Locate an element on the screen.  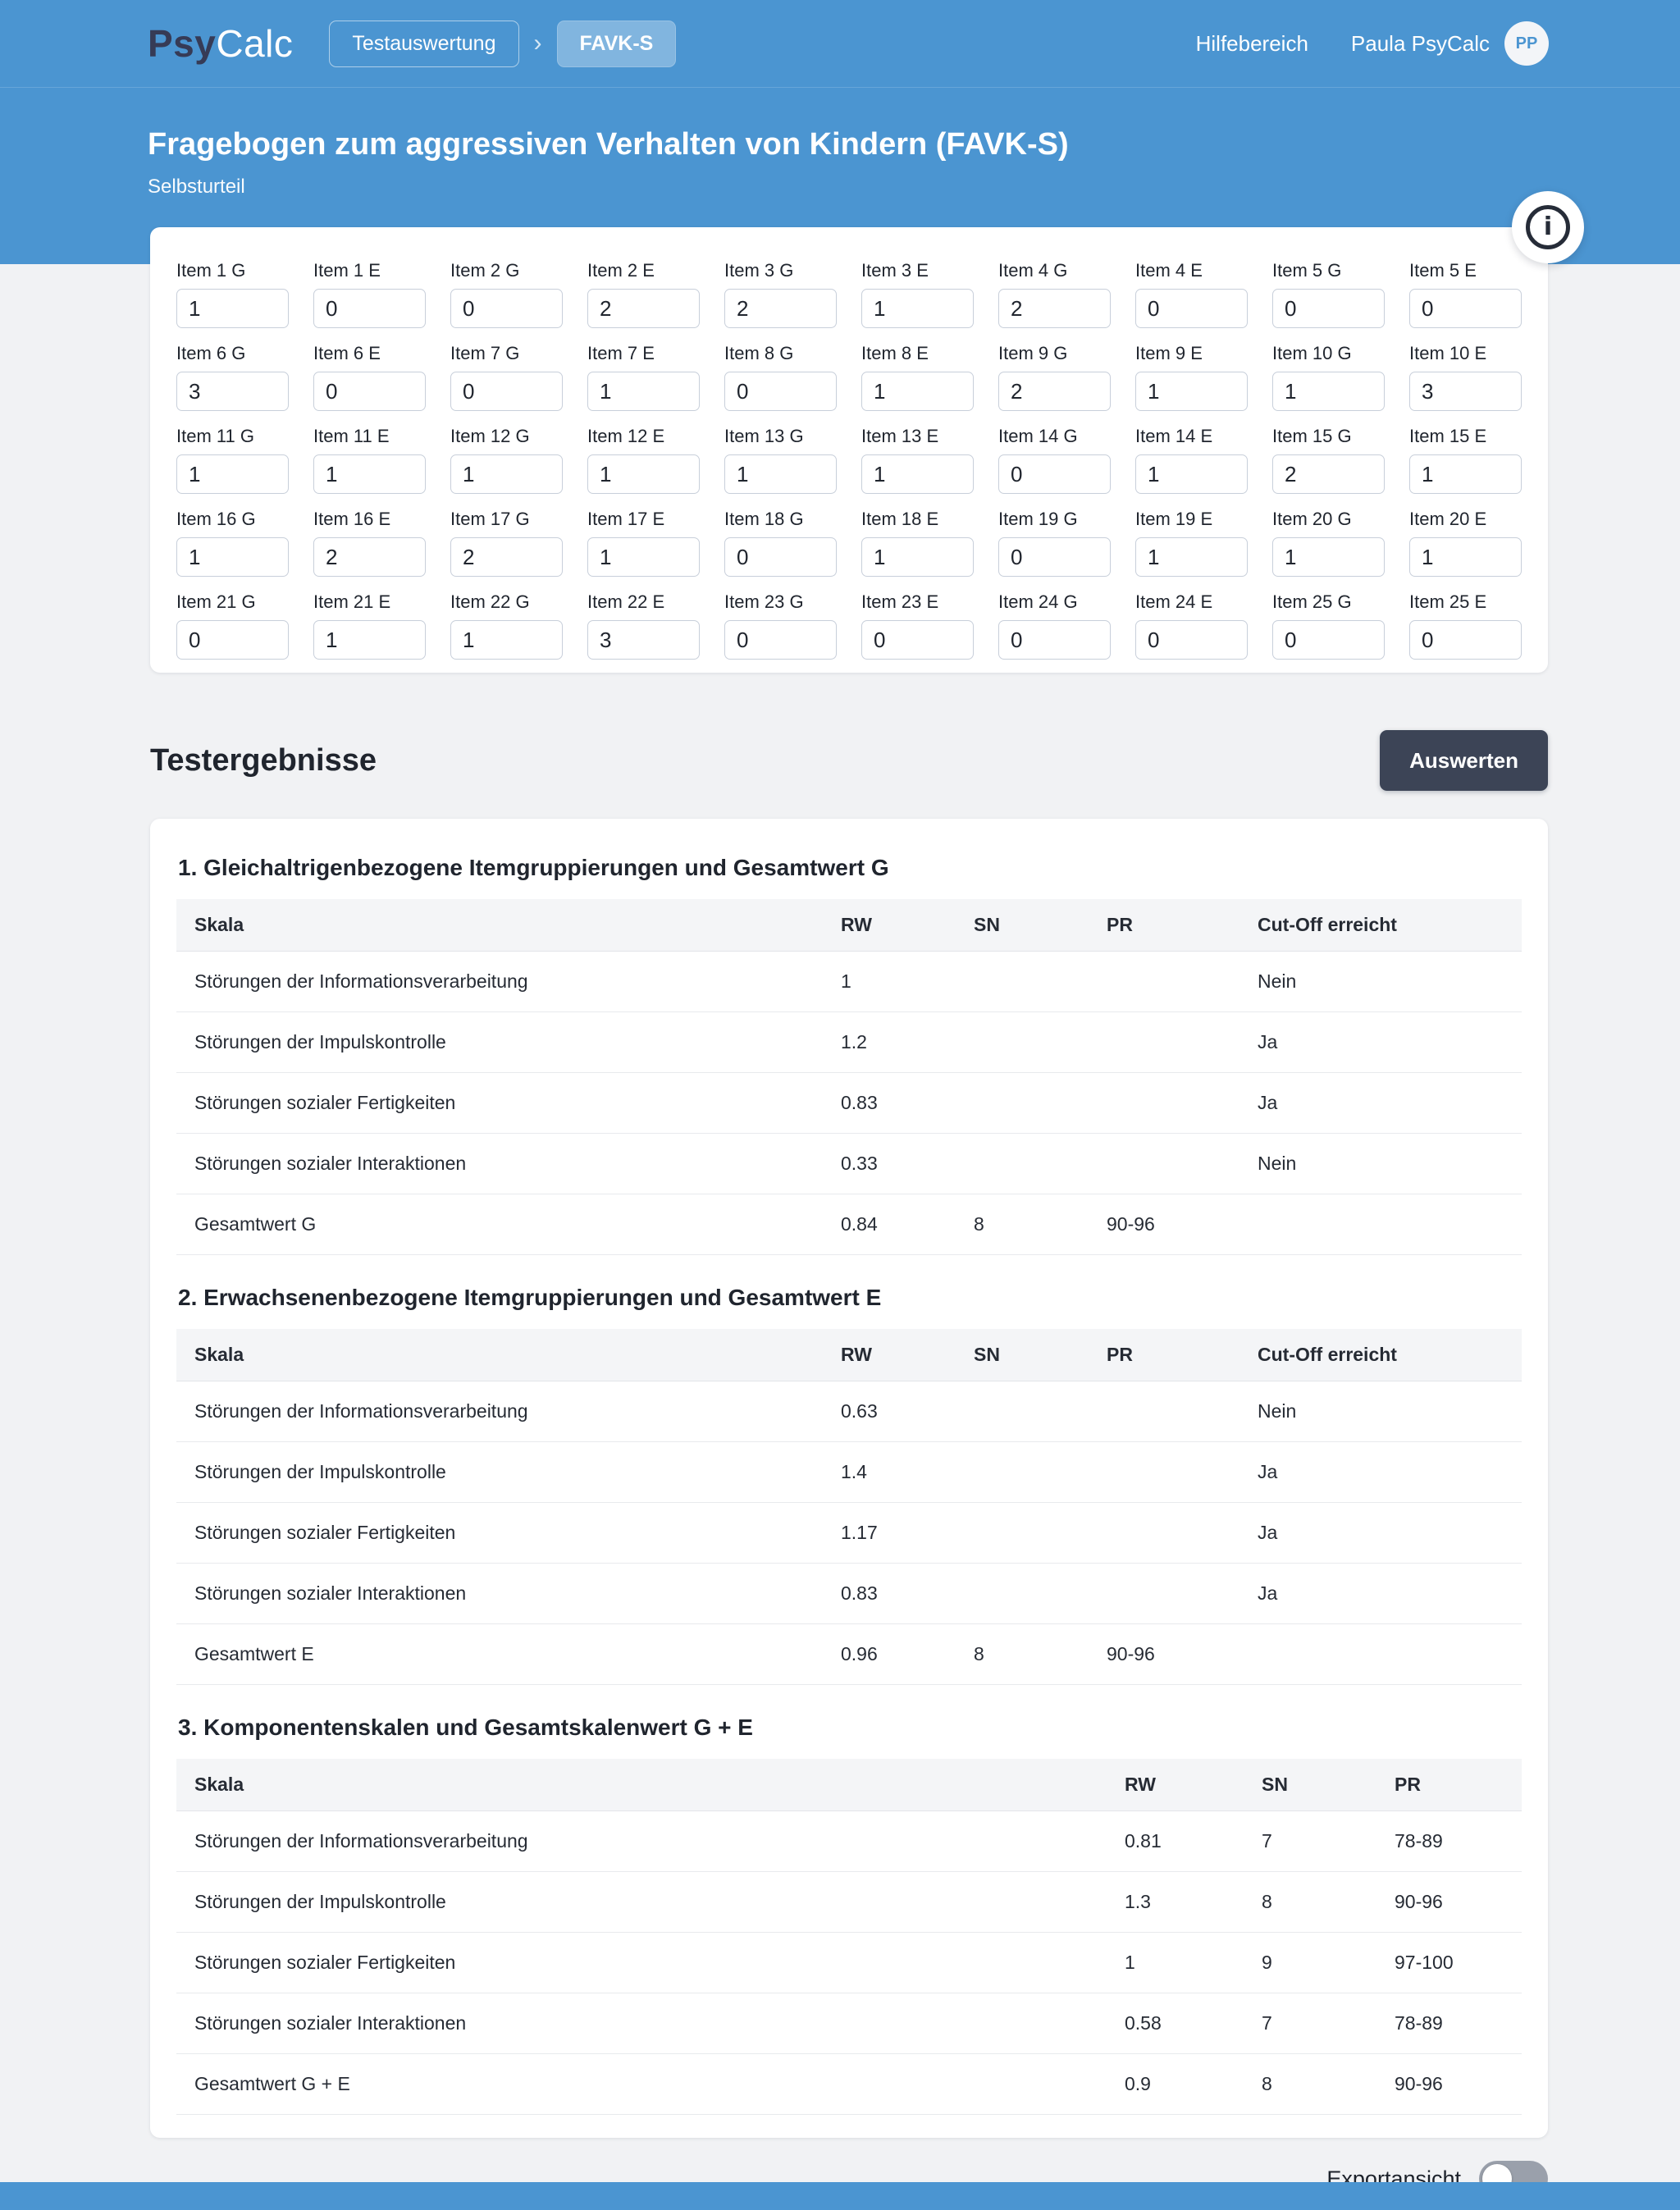
item-field: Item 23 G is located at coordinates (780, 626).